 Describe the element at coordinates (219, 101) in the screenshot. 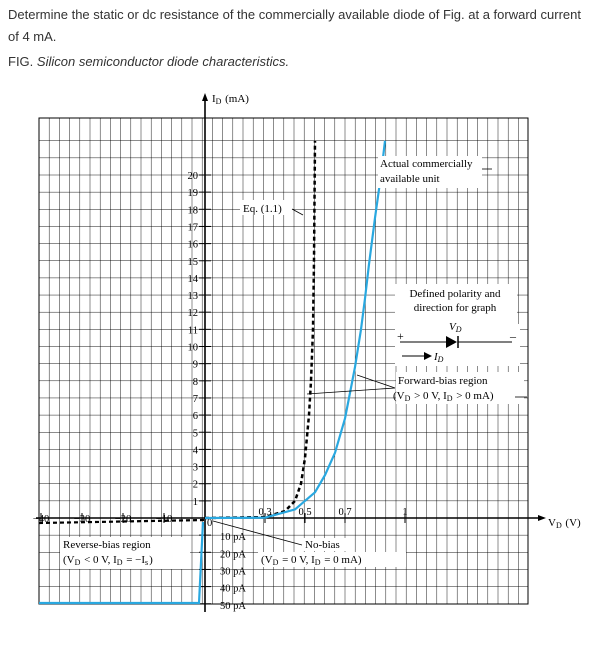

I see `y-axis-label-part: D` at that location.